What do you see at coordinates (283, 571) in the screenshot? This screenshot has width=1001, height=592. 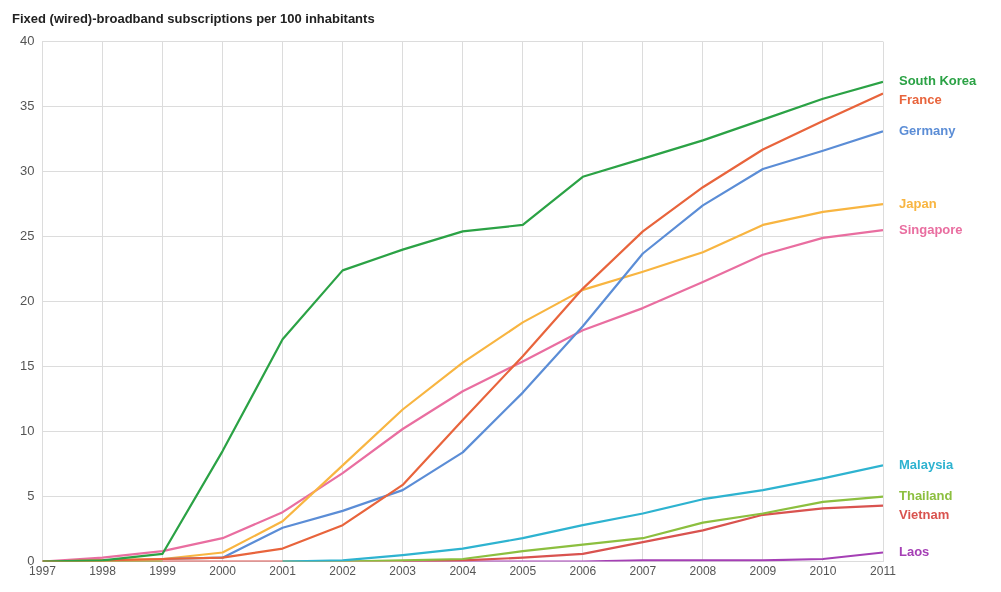 I see `x-tick-label: 2001` at bounding box center [283, 571].